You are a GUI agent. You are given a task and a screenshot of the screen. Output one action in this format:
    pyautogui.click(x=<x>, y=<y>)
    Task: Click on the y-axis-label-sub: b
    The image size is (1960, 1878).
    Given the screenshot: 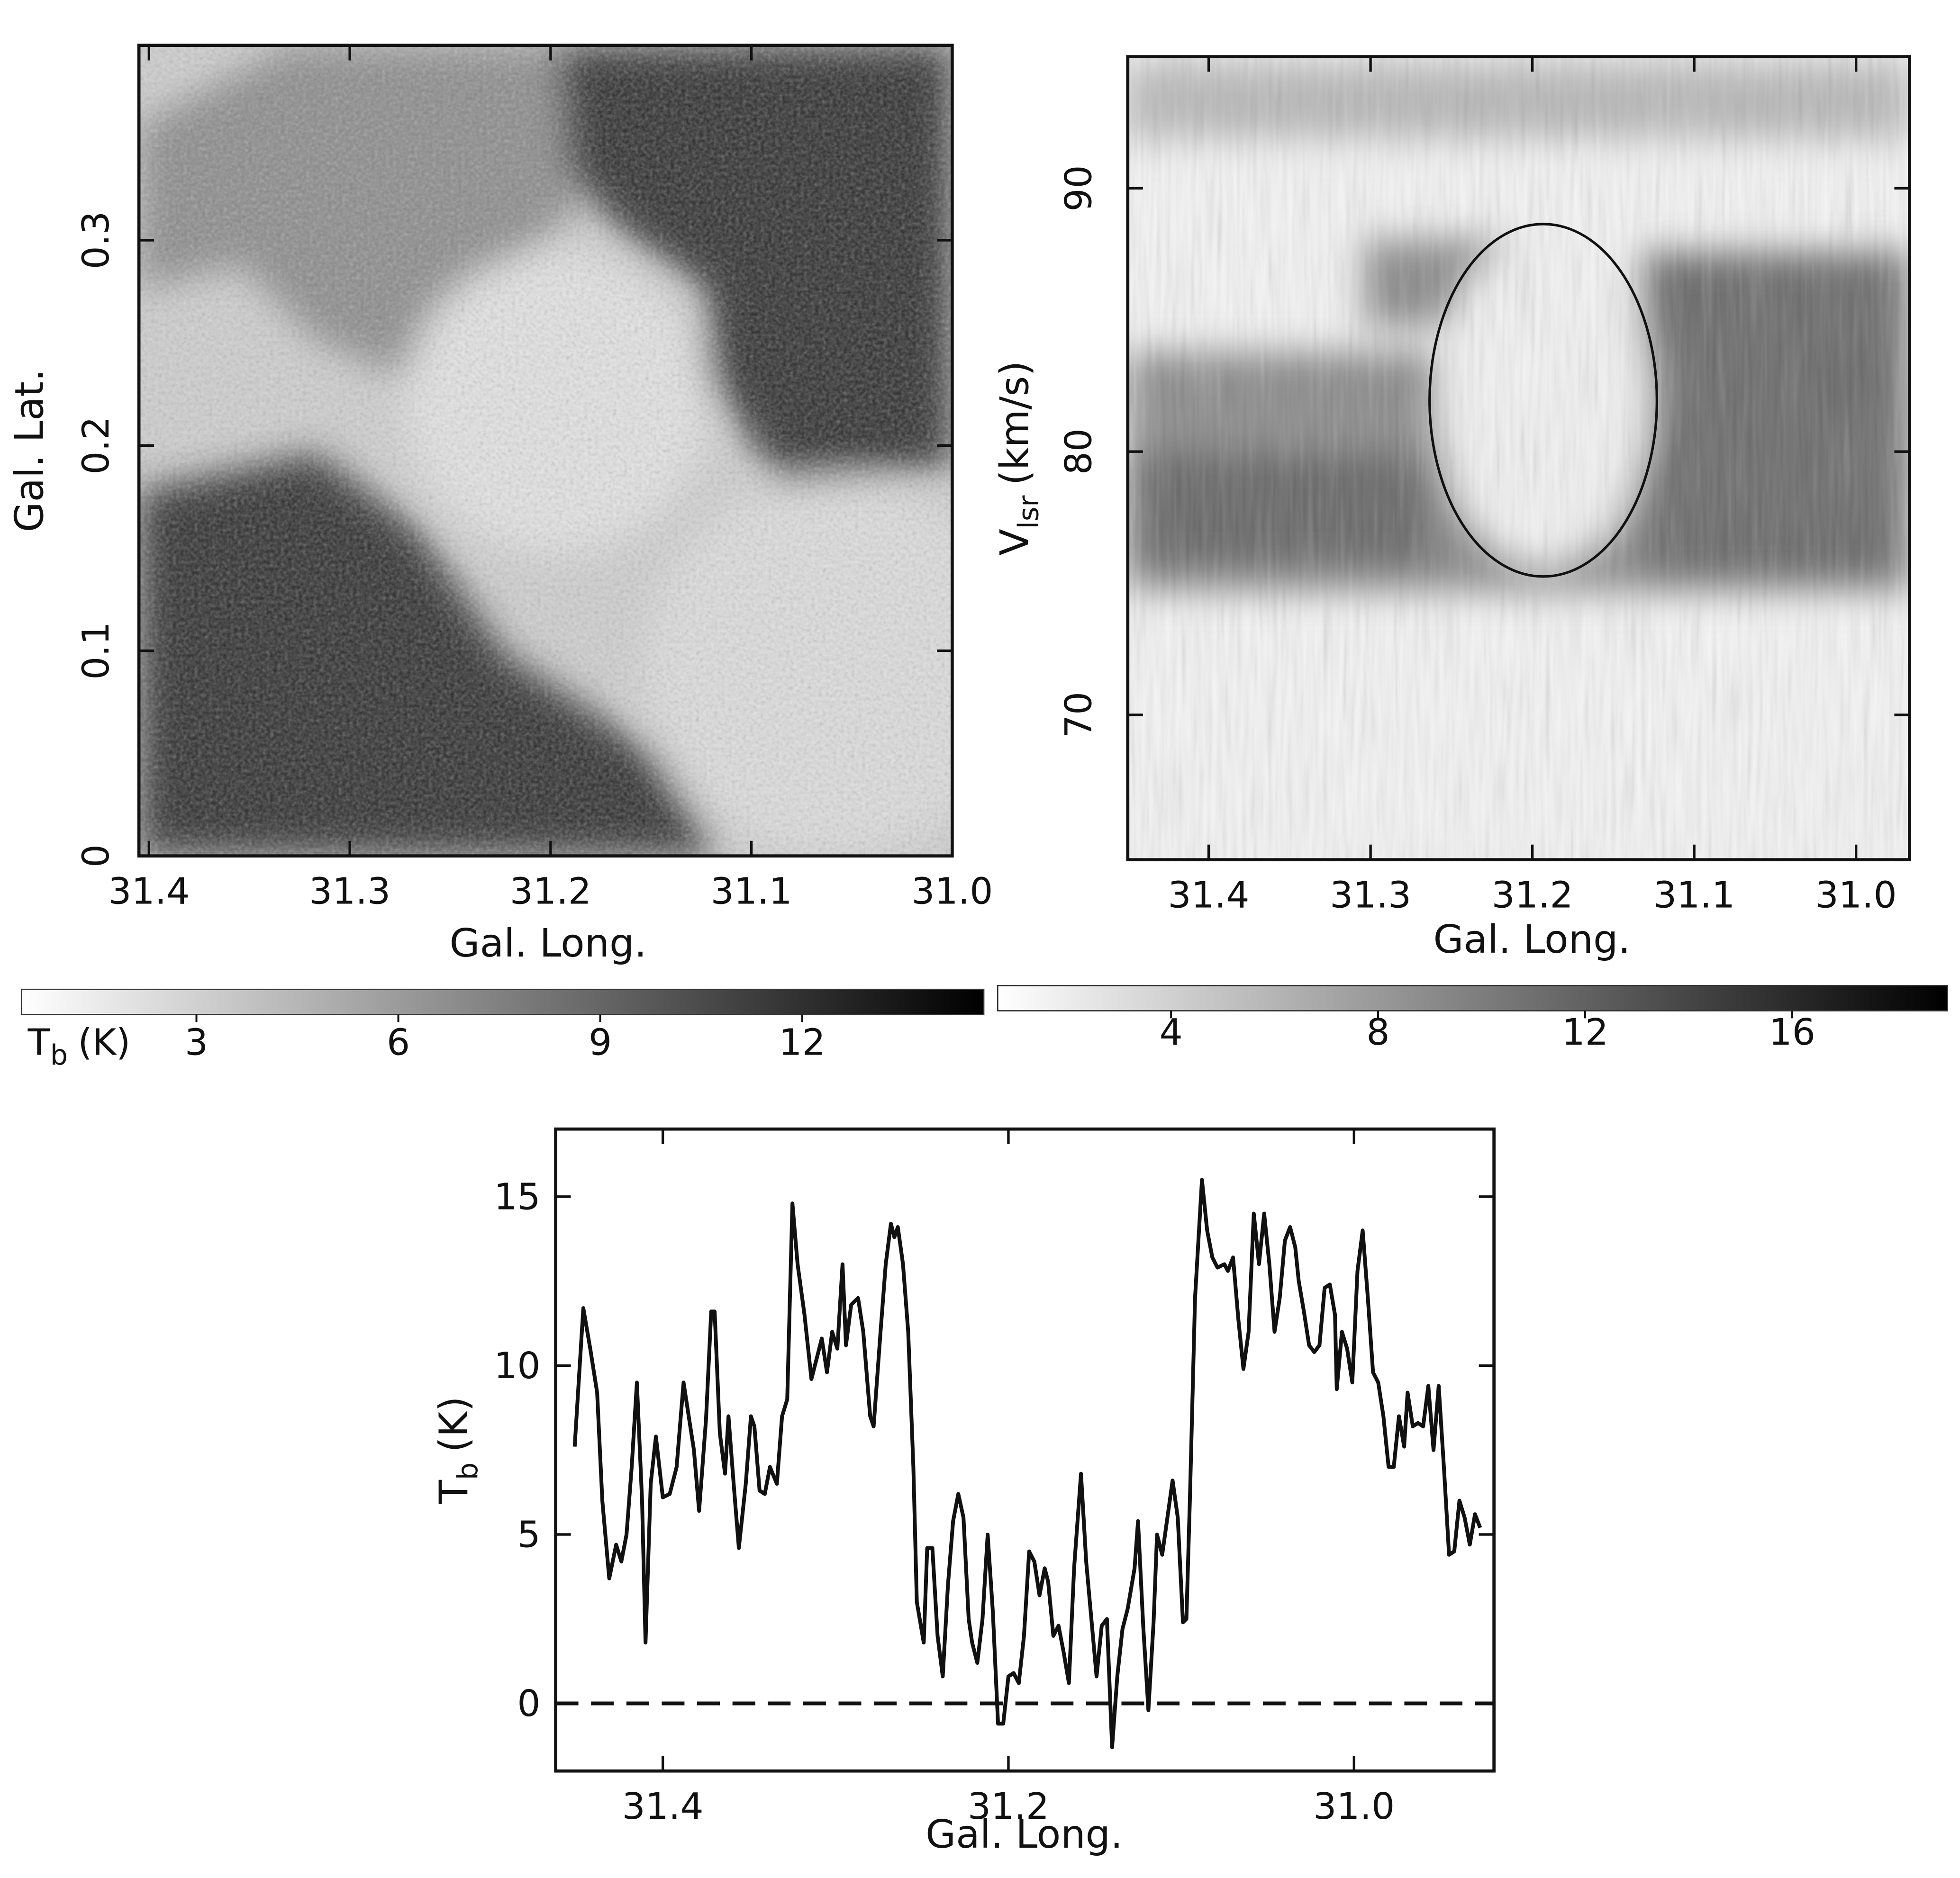 What is the action you would take?
    pyautogui.click(x=468, y=1471)
    